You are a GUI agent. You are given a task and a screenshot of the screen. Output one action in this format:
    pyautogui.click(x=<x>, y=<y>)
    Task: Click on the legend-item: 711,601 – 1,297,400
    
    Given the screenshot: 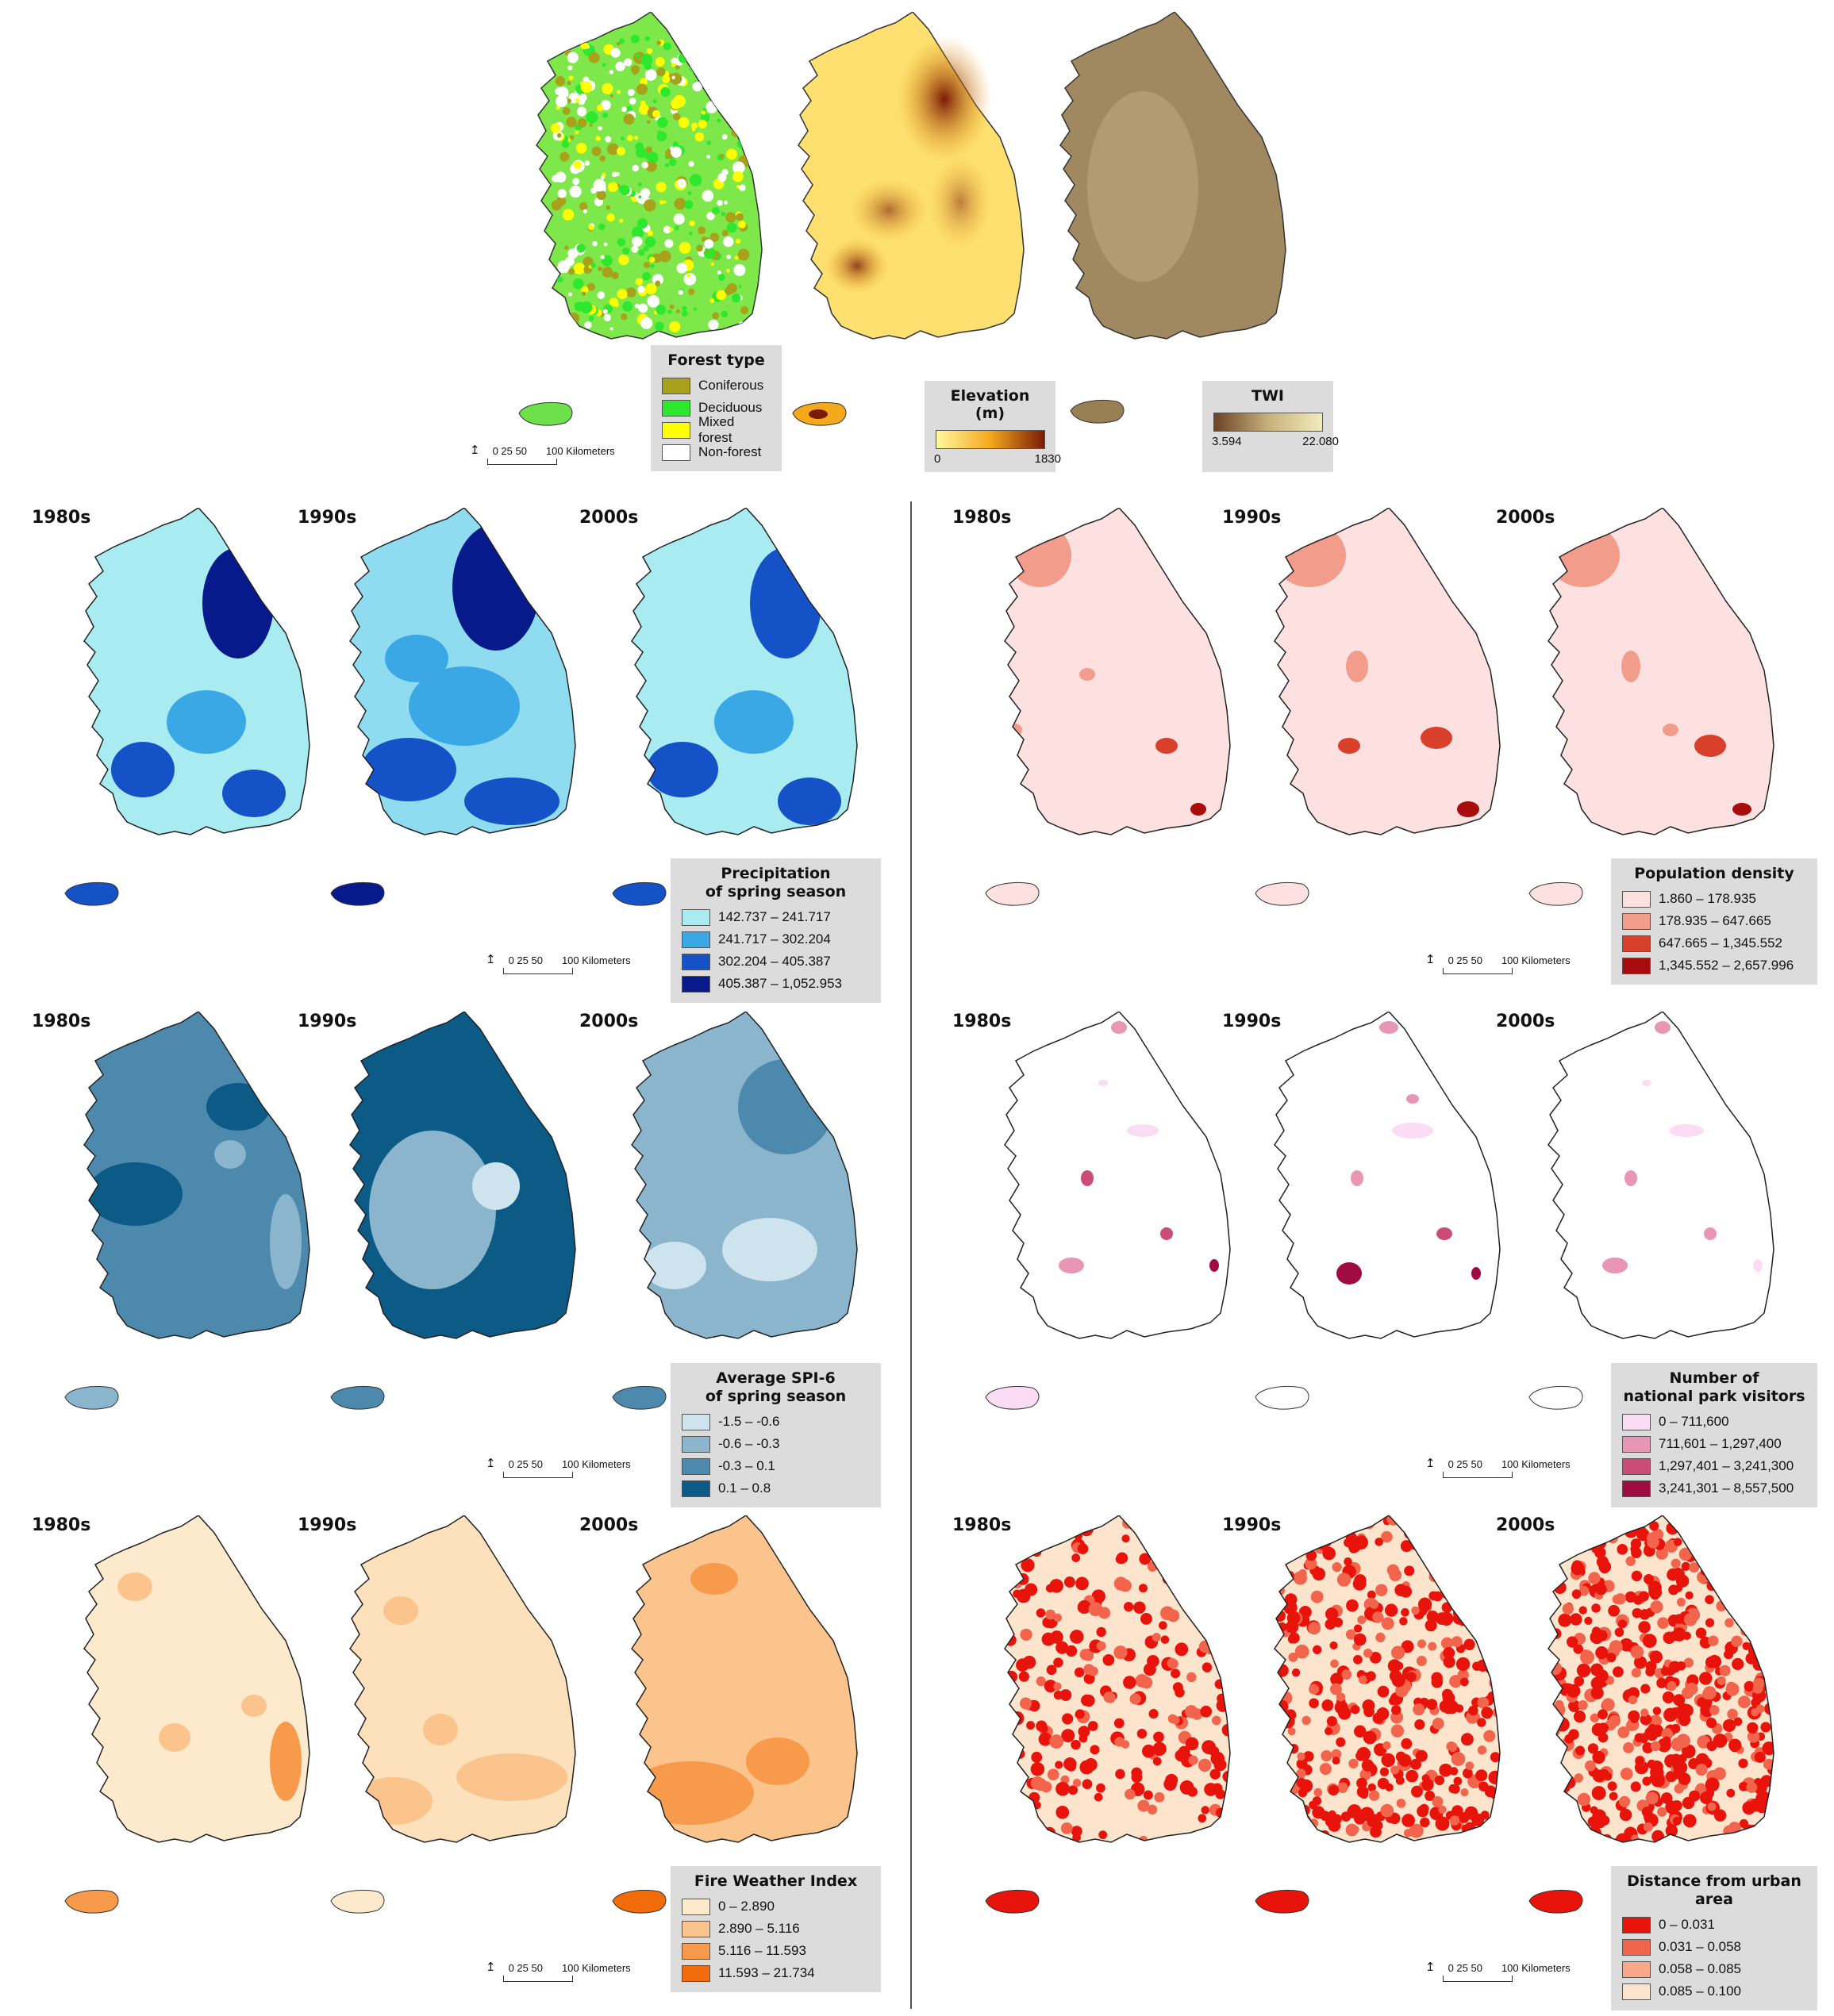 What is the action you would take?
    pyautogui.click(x=1714, y=1444)
    